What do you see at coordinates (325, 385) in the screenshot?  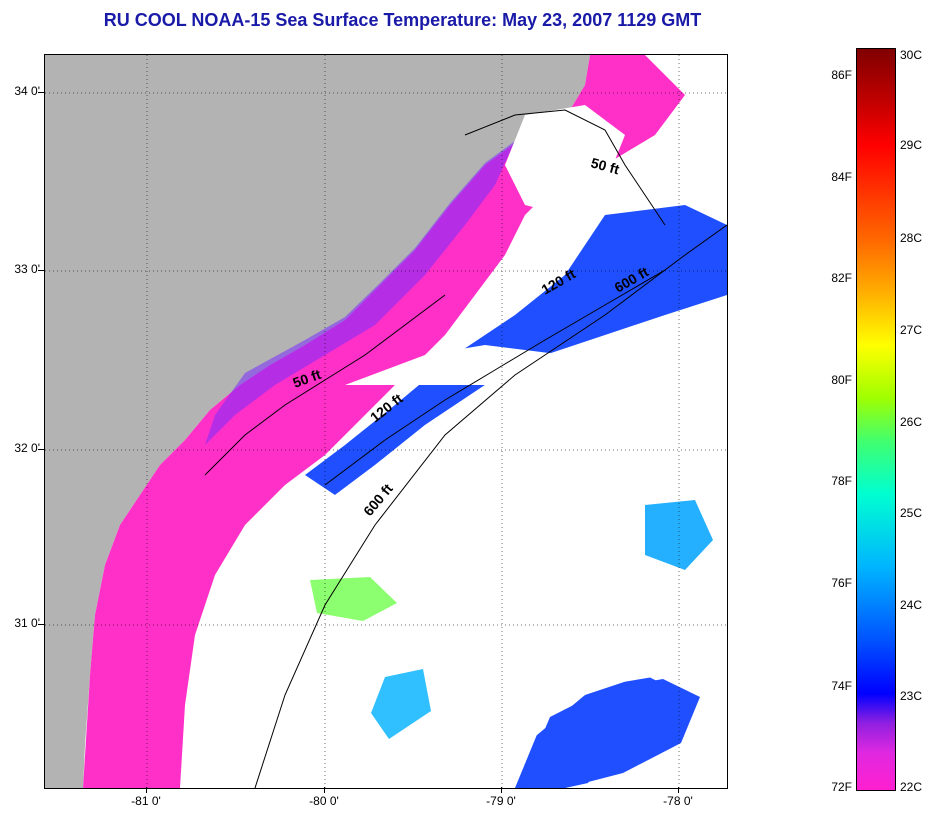 I see `contour-50ft-line-south` at bounding box center [325, 385].